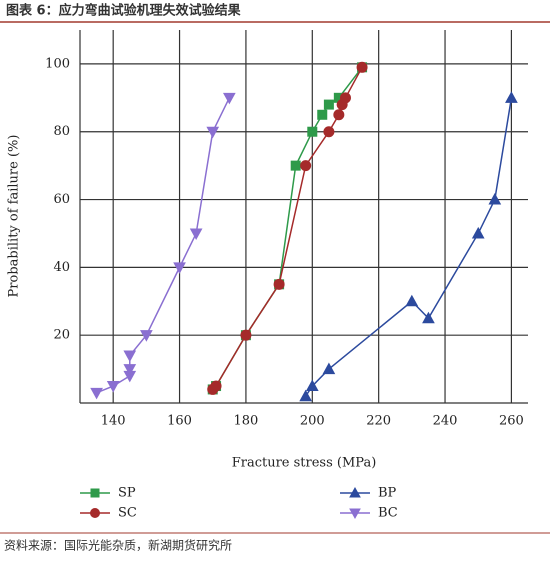  What do you see at coordinates (14, 216) in the screenshot?
I see `y-axis-label: Probability of failure (%)` at bounding box center [14, 216].